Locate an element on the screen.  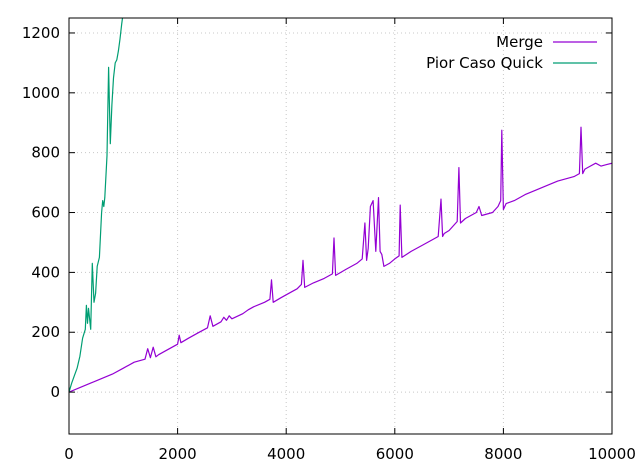
y-tick-label: 1200 is located at coordinates (41, 33).